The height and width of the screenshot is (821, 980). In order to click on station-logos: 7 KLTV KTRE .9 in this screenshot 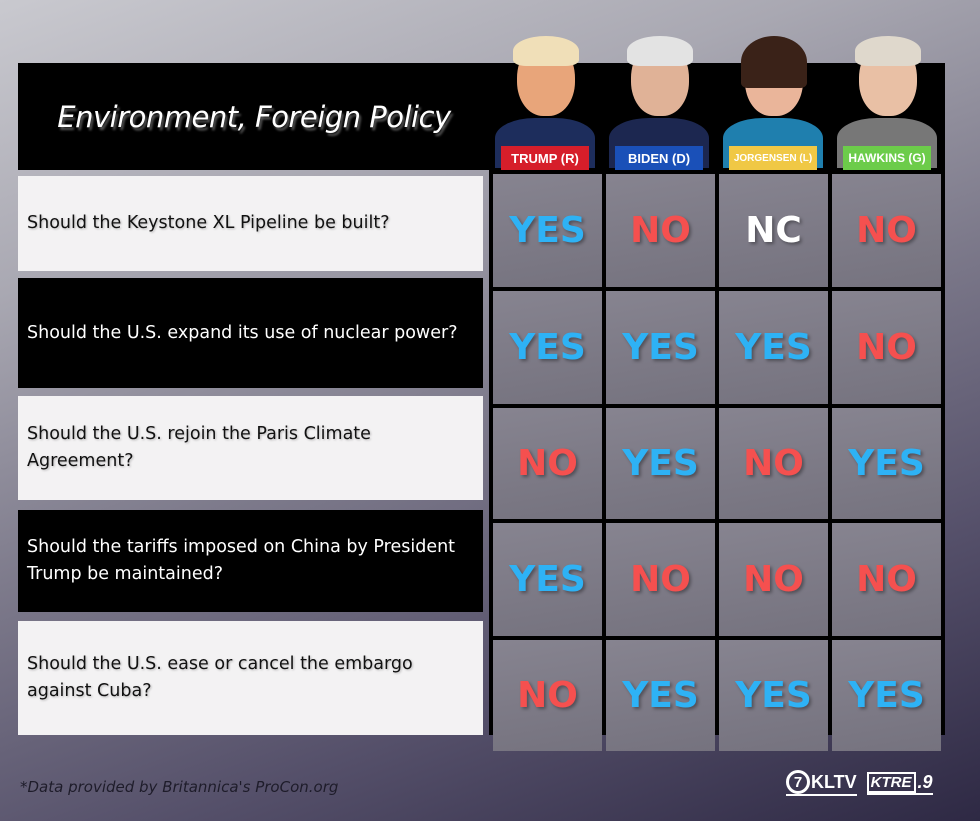, I will do `click(859, 783)`.